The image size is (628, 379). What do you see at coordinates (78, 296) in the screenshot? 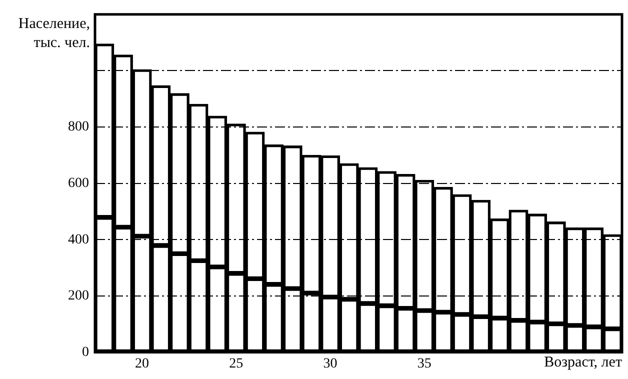
I see `y-tick-label: 200` at bounding box center [78, 296].